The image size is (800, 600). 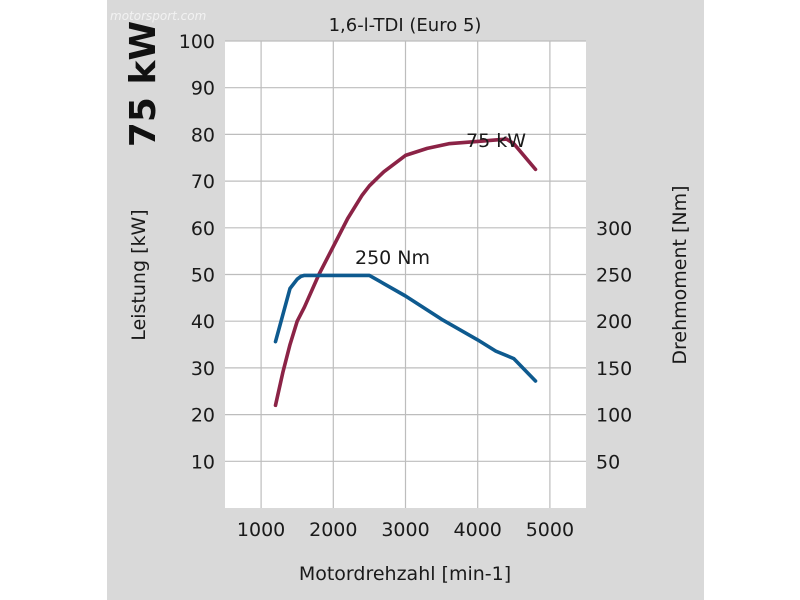 I want to click on y-tick-labels-right: 50 100 150 200 250 300, so click(x=614, y=345).